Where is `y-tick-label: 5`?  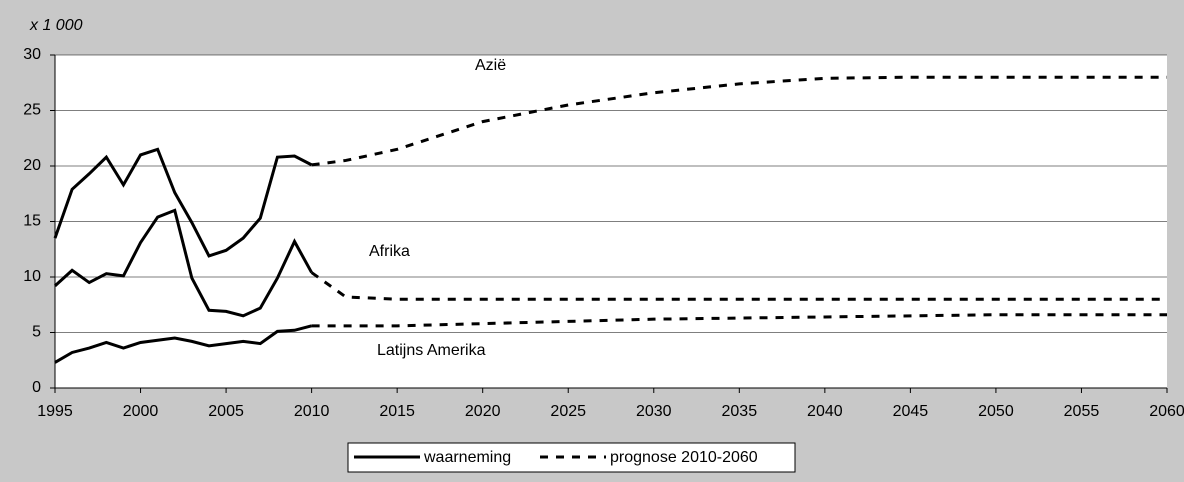 y-tick-label: 5 is located at coordinates (36, 332).